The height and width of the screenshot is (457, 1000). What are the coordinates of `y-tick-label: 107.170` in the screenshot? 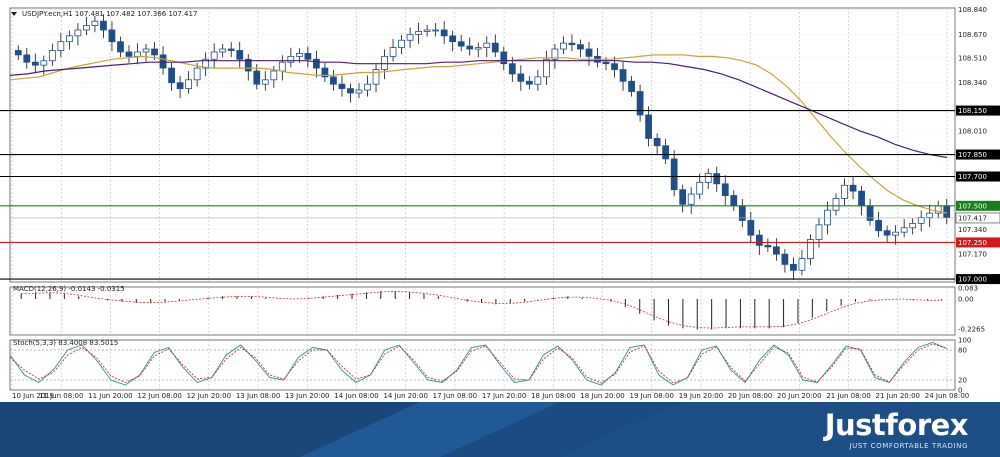 It's located at (972, 255).